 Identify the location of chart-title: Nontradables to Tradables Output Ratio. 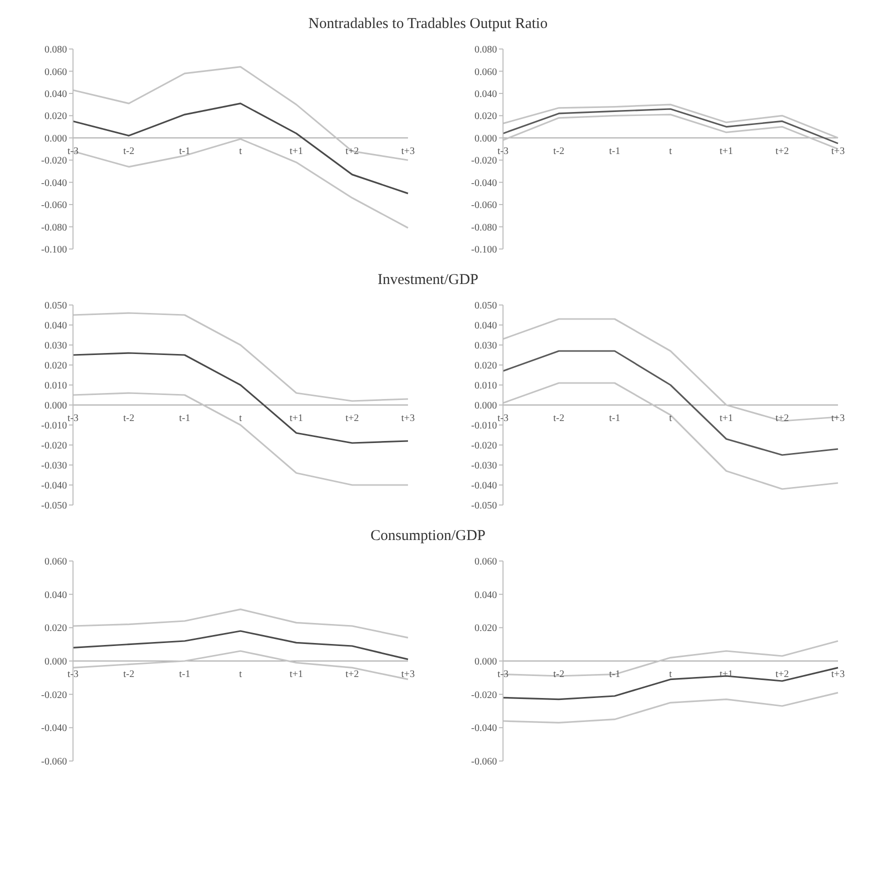
(428, 24).